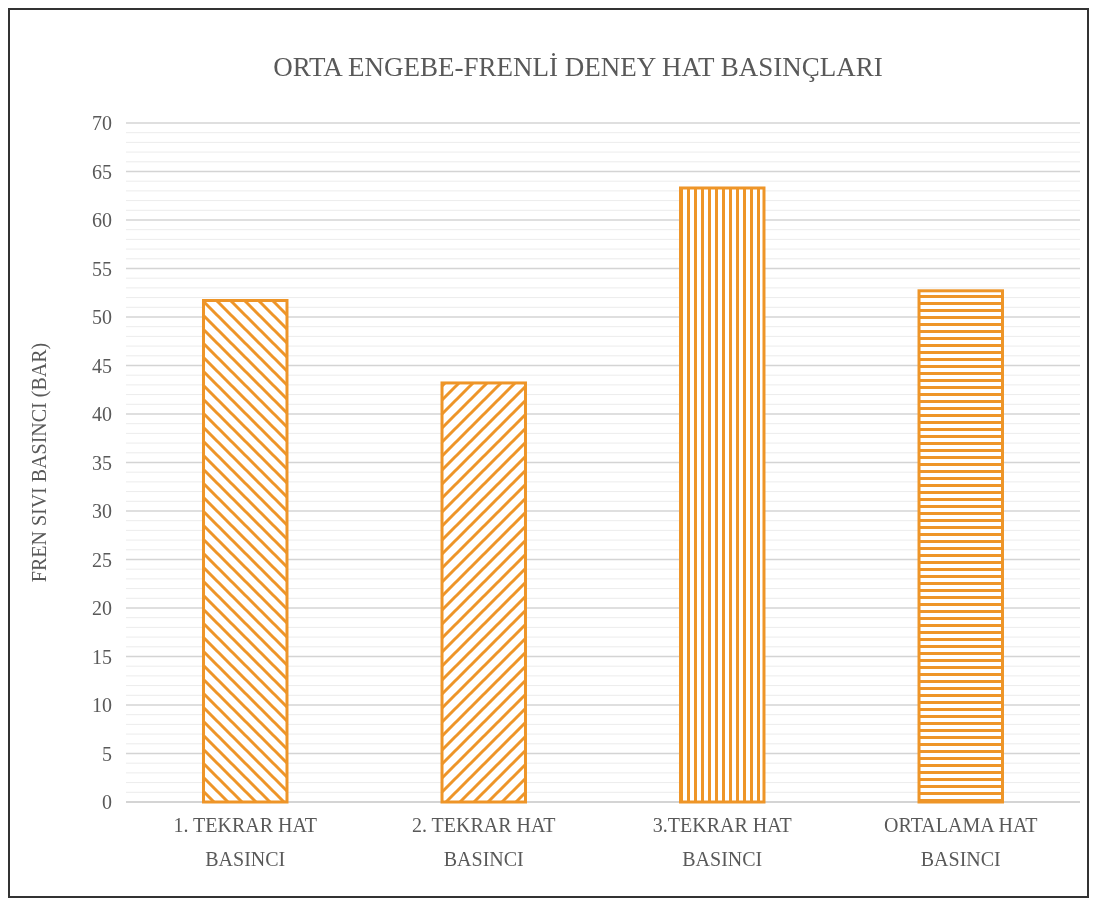 This screenshot has height=906, width=1097. Describe the element at coordinates (107, 753) in the screenshot. I see `y-tick-label: 5` at that location.